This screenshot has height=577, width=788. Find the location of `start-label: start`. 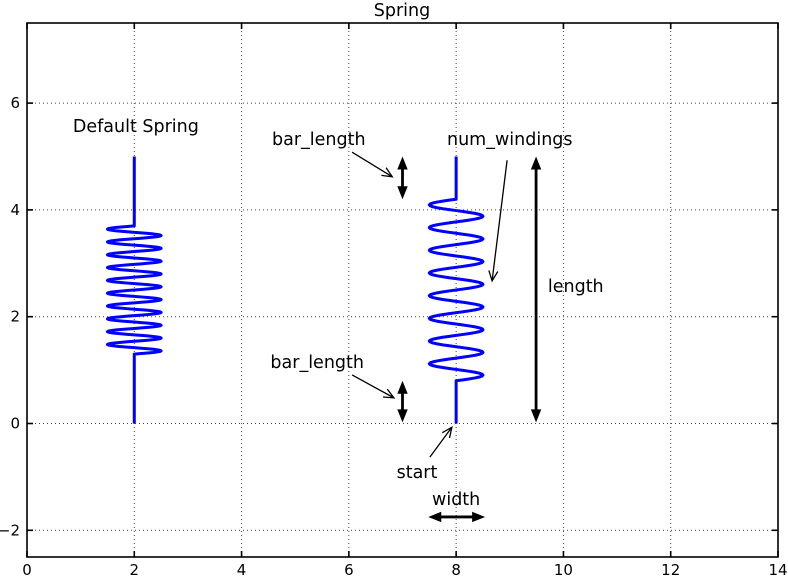

start-label: start is located at coordinates (417, 473).